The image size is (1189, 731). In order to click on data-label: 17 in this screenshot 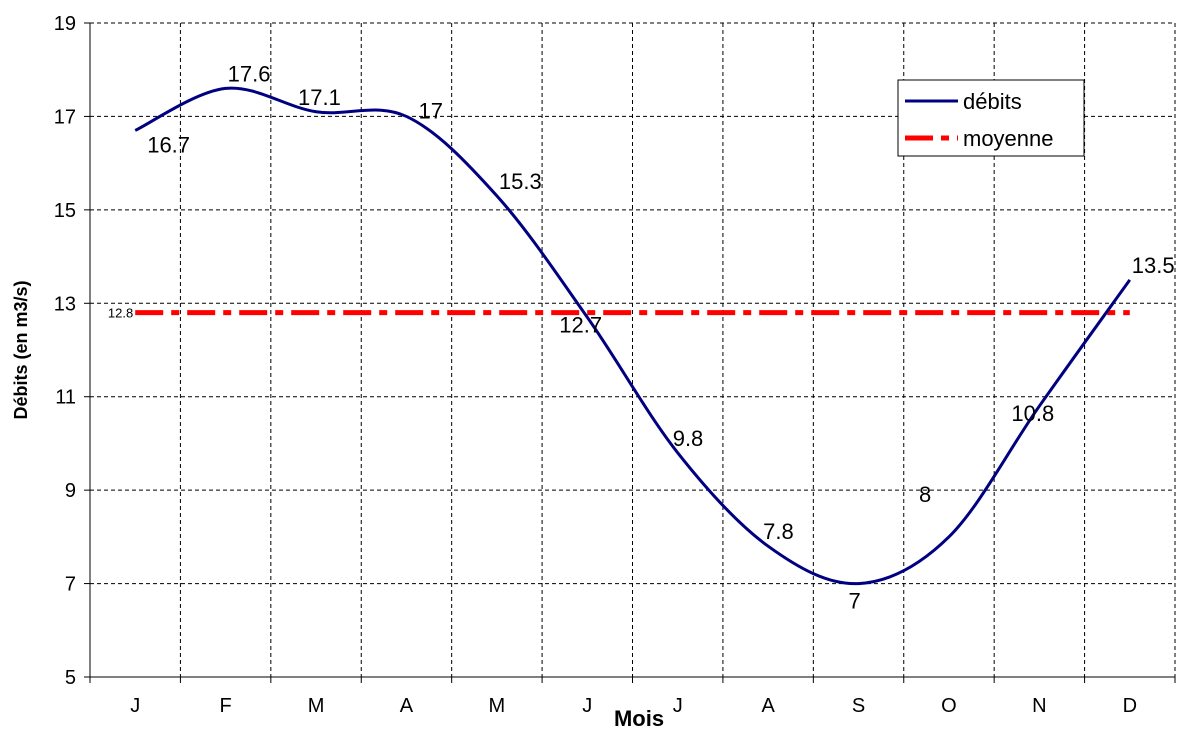, I will do `click(430, 110)`.